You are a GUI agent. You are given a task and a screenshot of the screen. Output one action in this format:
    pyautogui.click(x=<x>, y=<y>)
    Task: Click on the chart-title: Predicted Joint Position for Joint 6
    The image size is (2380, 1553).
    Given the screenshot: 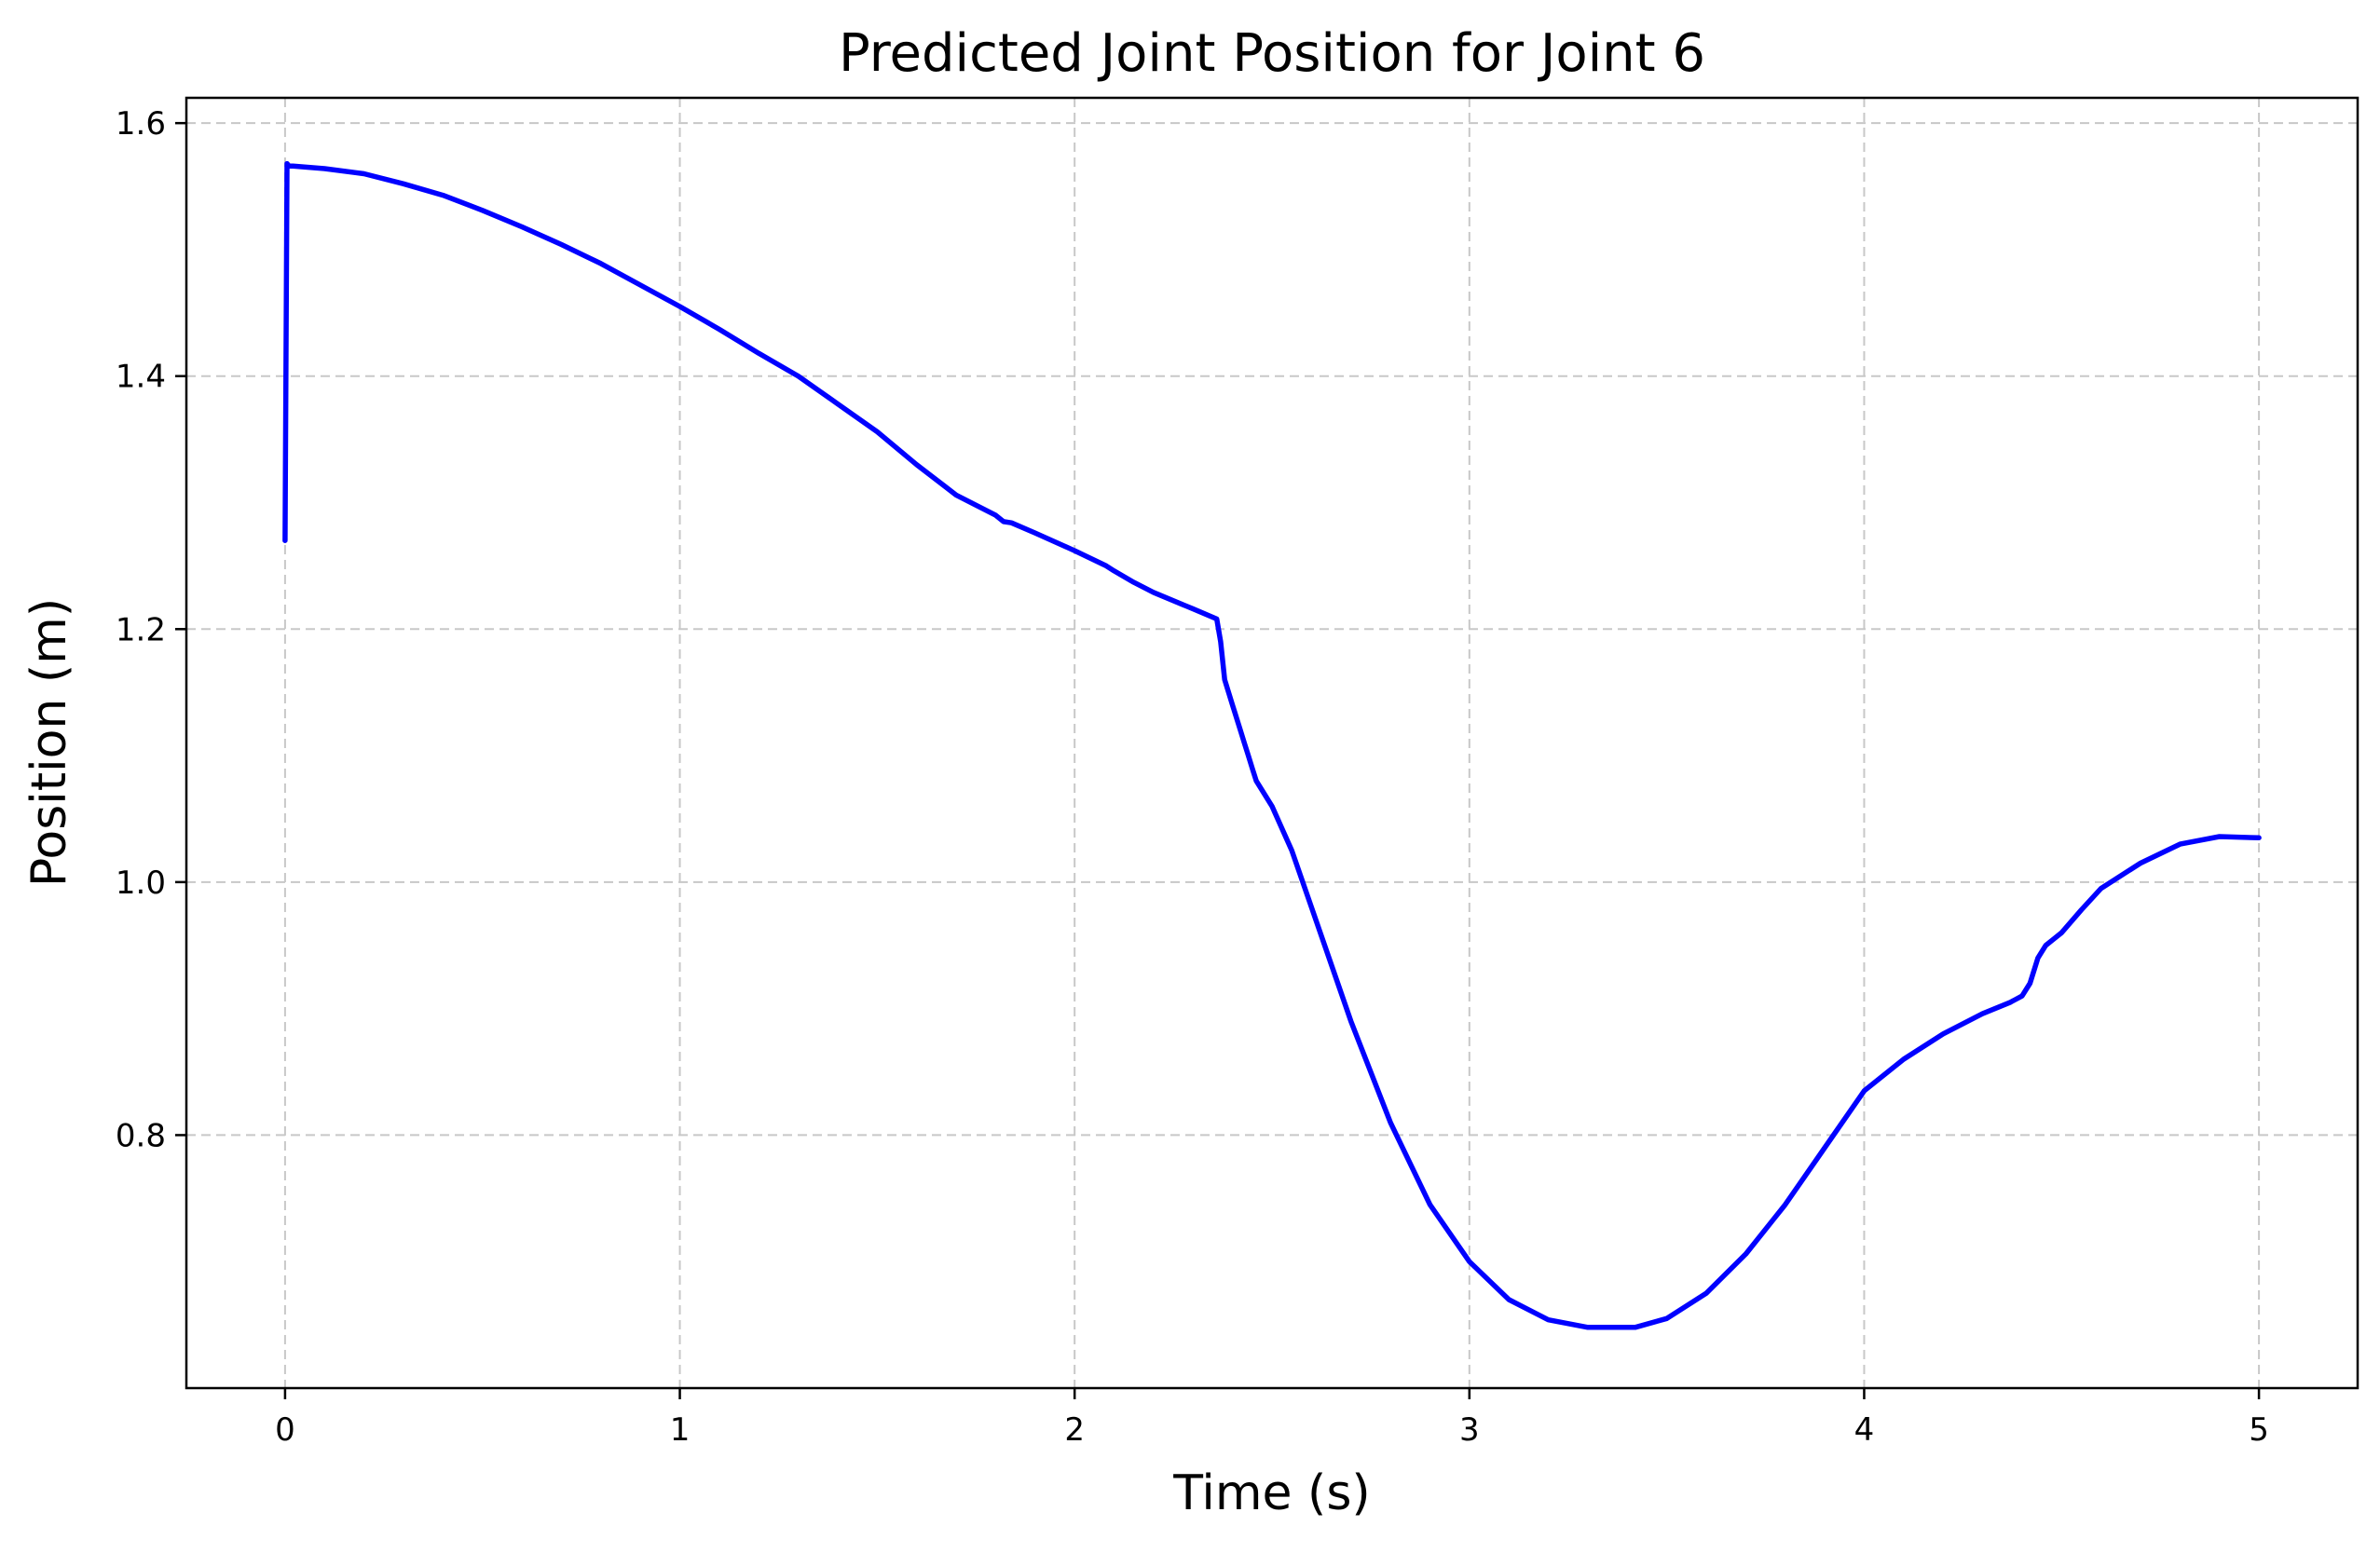 What is the action you would take?
    pyautogui.click(x=1272, y=53)
    